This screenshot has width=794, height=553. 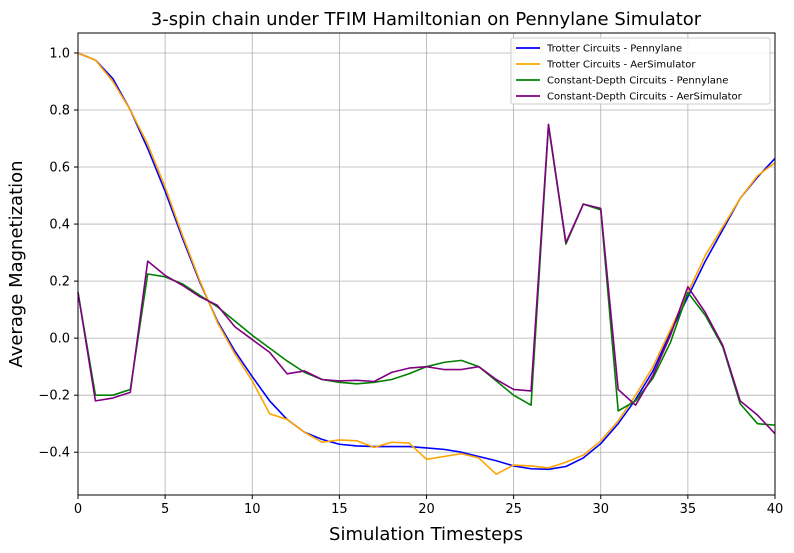 What do you see at coordinates (78, 509) in the screenshot?
I see `x-tick-label: 0` at bounding box center [78, 509].